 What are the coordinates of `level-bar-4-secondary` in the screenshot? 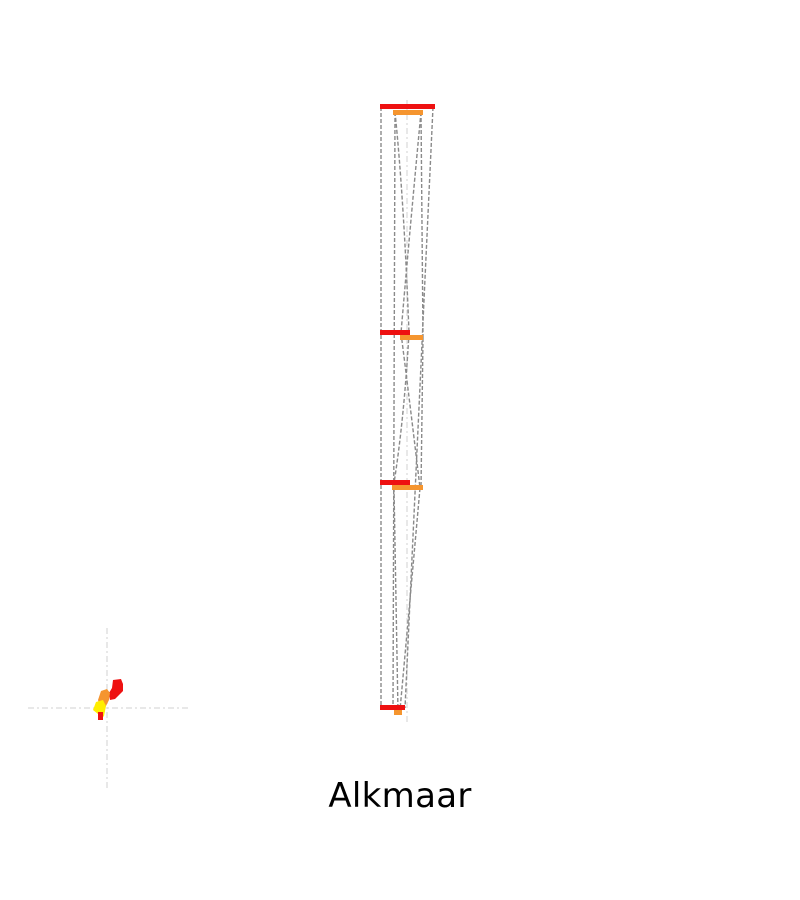 It's located at (398, 712).